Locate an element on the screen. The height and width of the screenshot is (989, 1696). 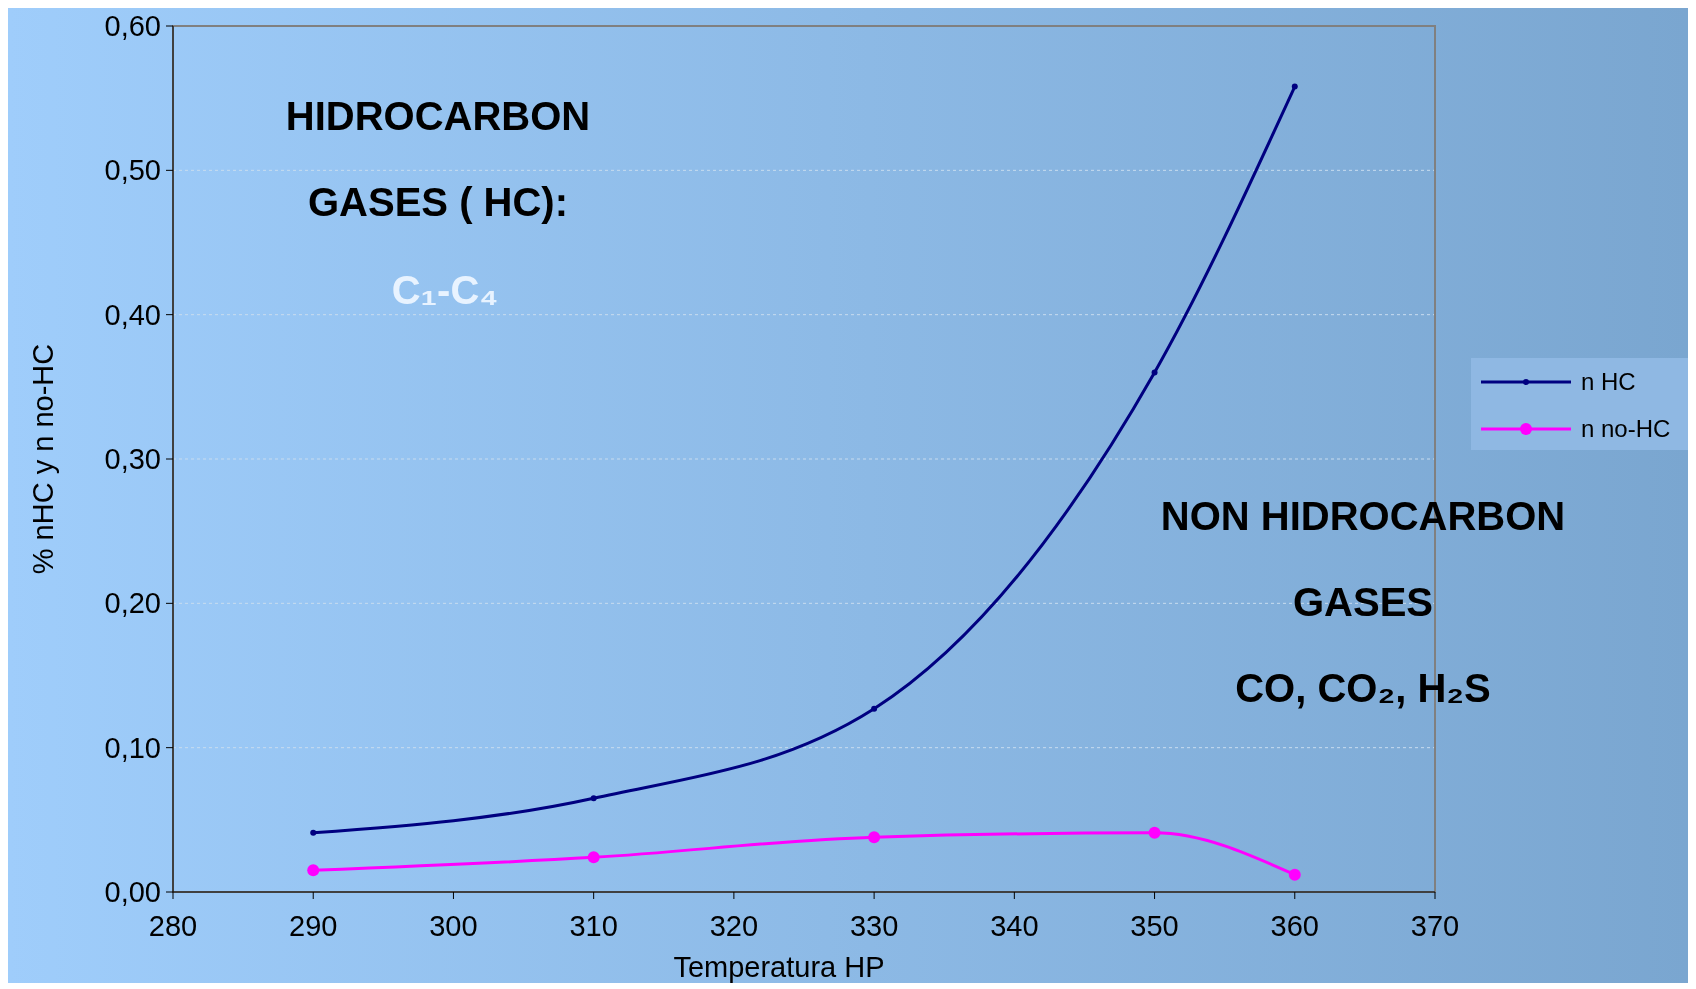
x-tick-label: 290 is located at coordinates (313, 926).